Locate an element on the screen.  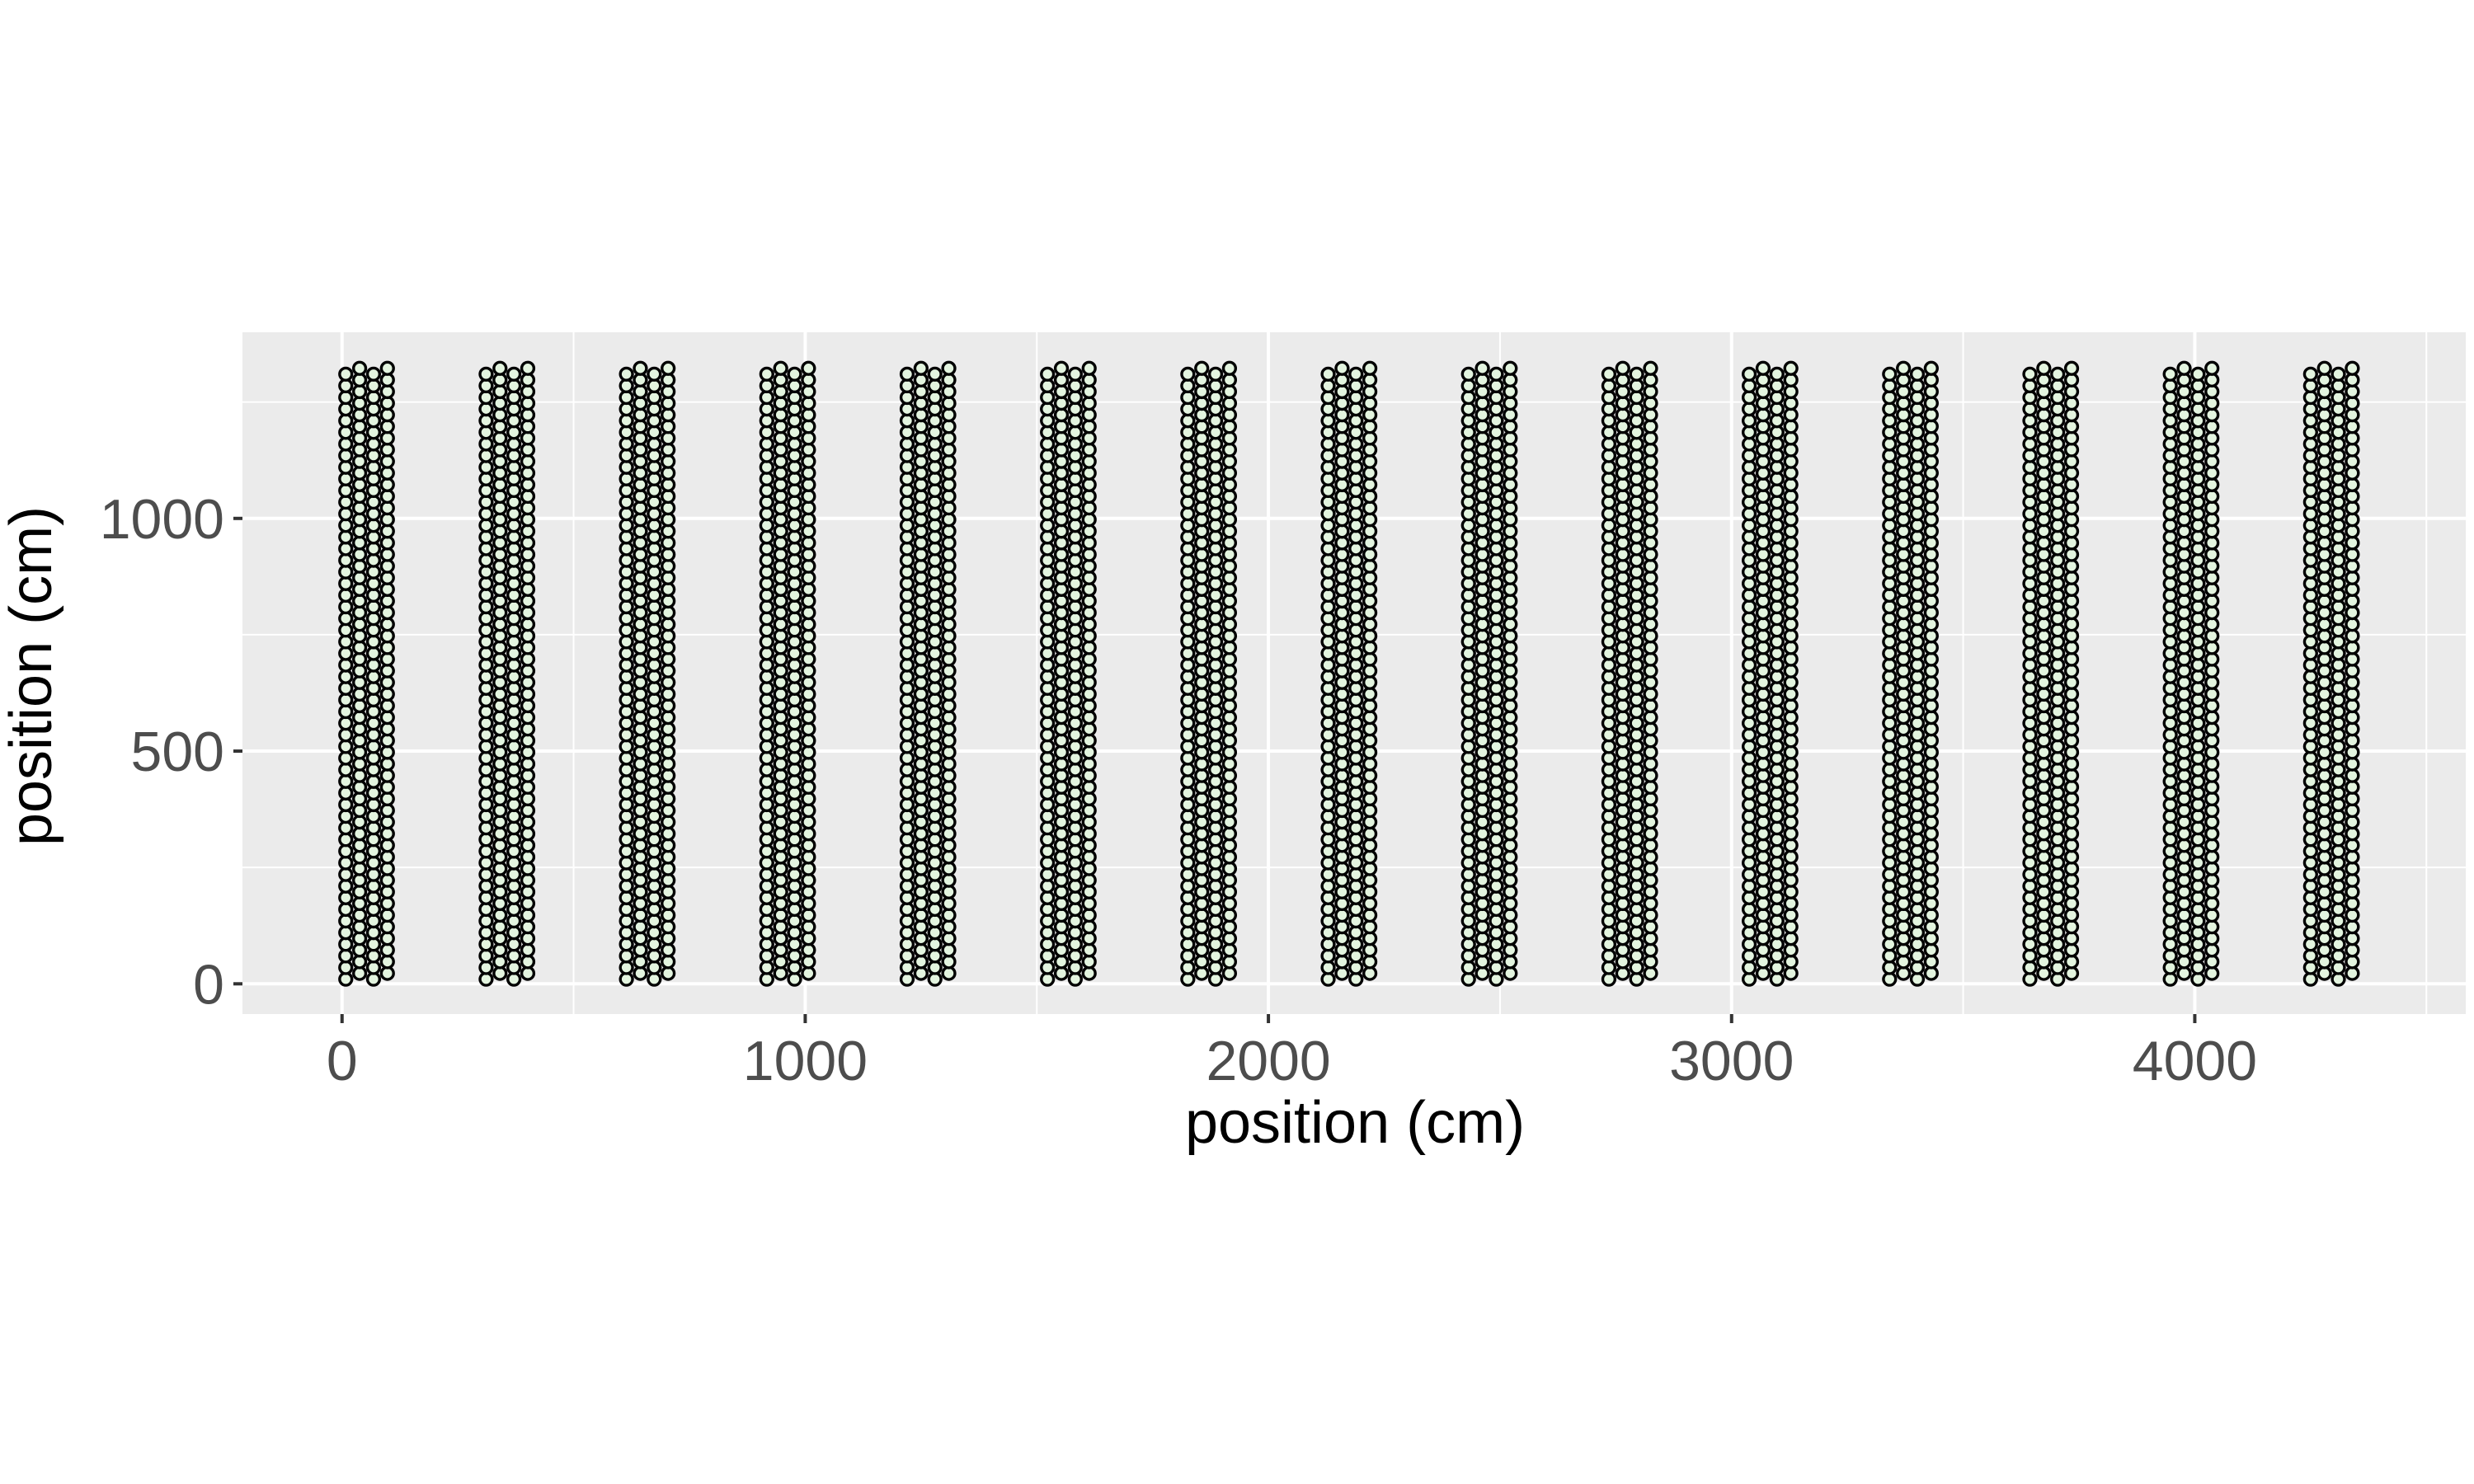
x-tick-label: 2000 is located at coordinates (1268, 1061).